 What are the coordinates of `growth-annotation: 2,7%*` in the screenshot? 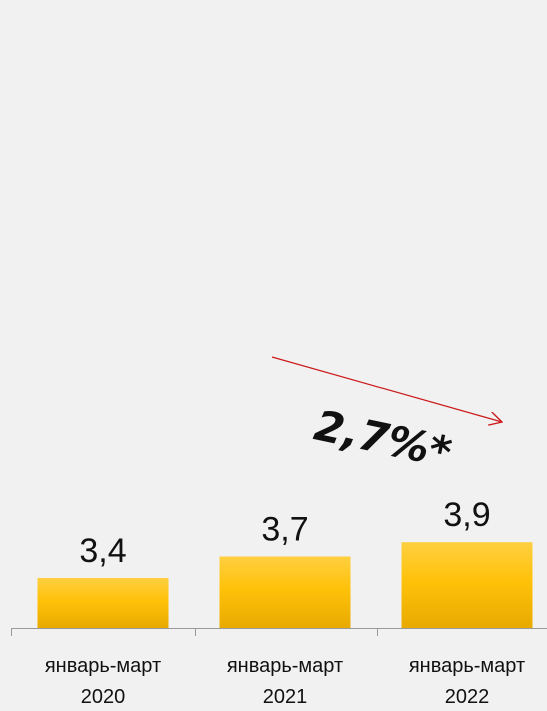 It's located at (383, 438).